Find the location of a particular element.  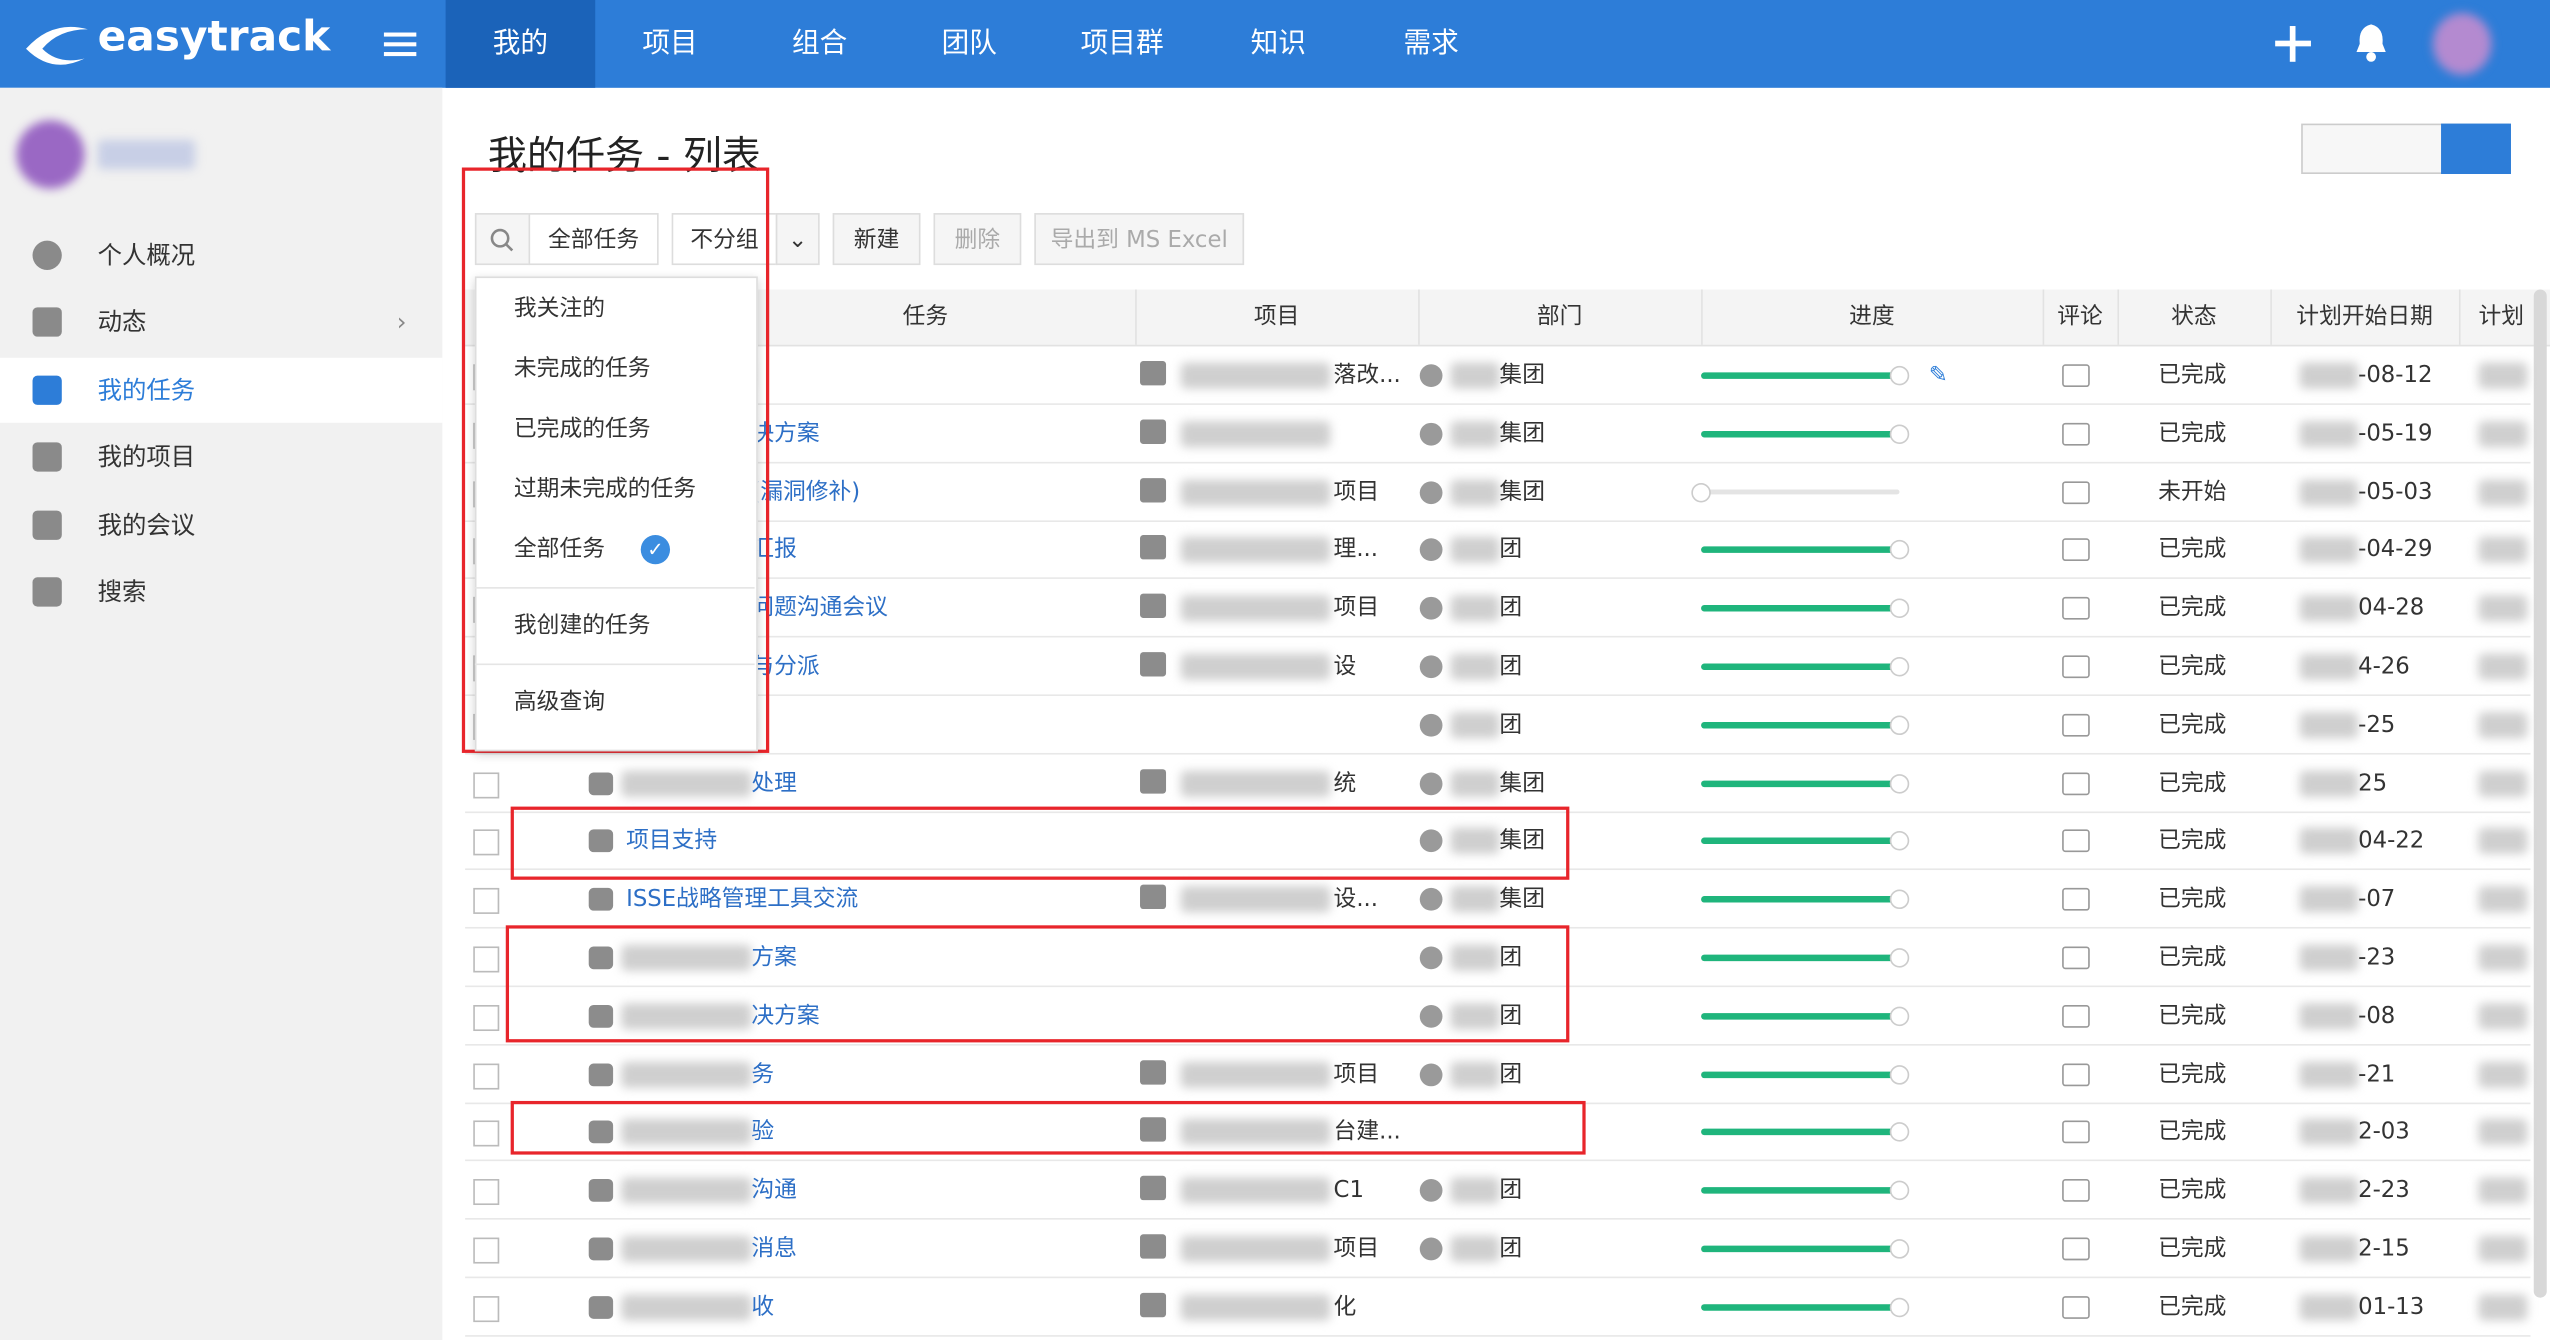

nav-item: 组合 is located at coordinates (819, 44).